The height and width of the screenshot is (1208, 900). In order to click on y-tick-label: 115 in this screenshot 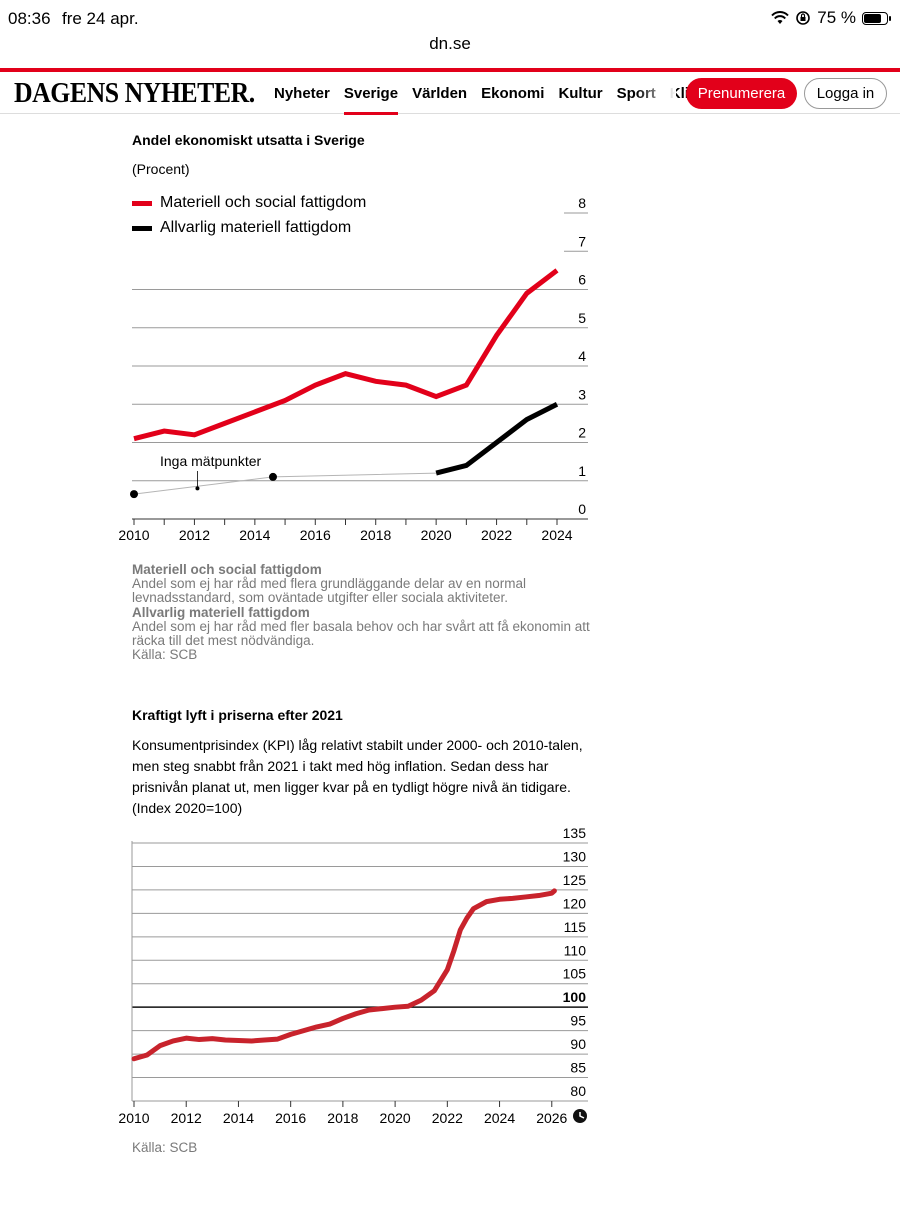, I will do `click(575, 927)`.